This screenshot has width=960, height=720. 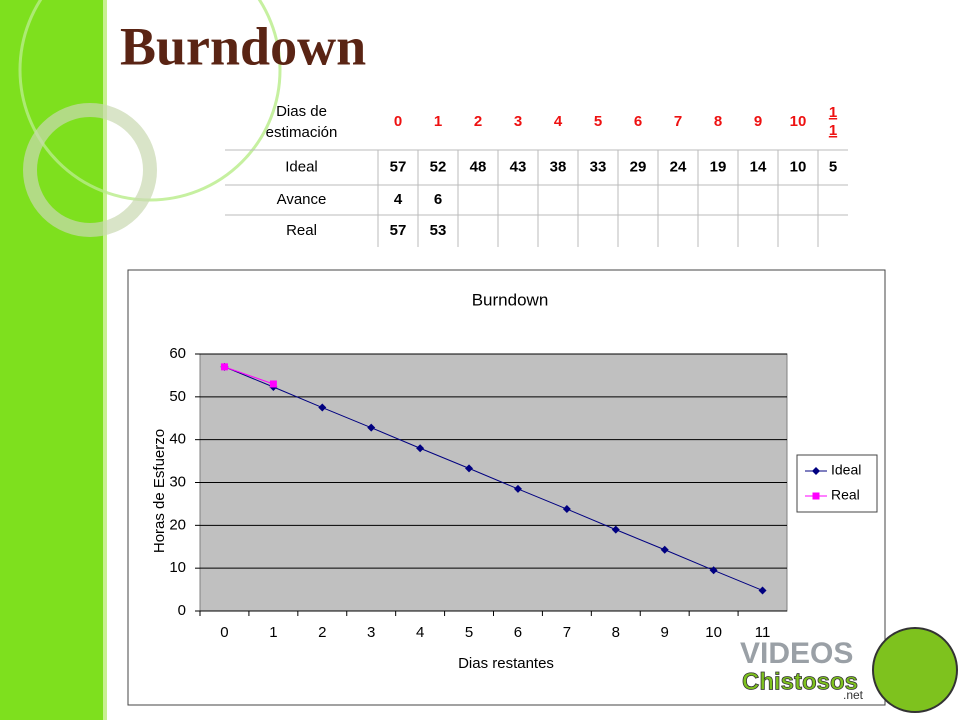 What do you see at coordinates (678, 121) in the screenshot?
I see `table-header-cell: 7` at bounding box center [678, 121].